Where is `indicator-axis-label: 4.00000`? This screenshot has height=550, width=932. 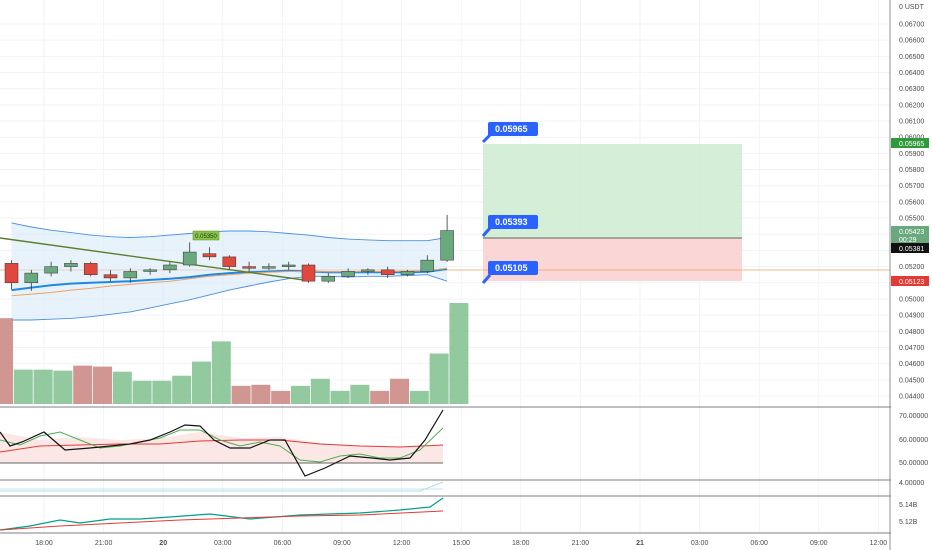
indicator-axis-label: 4.00000 is located at coordinates (911, 483).